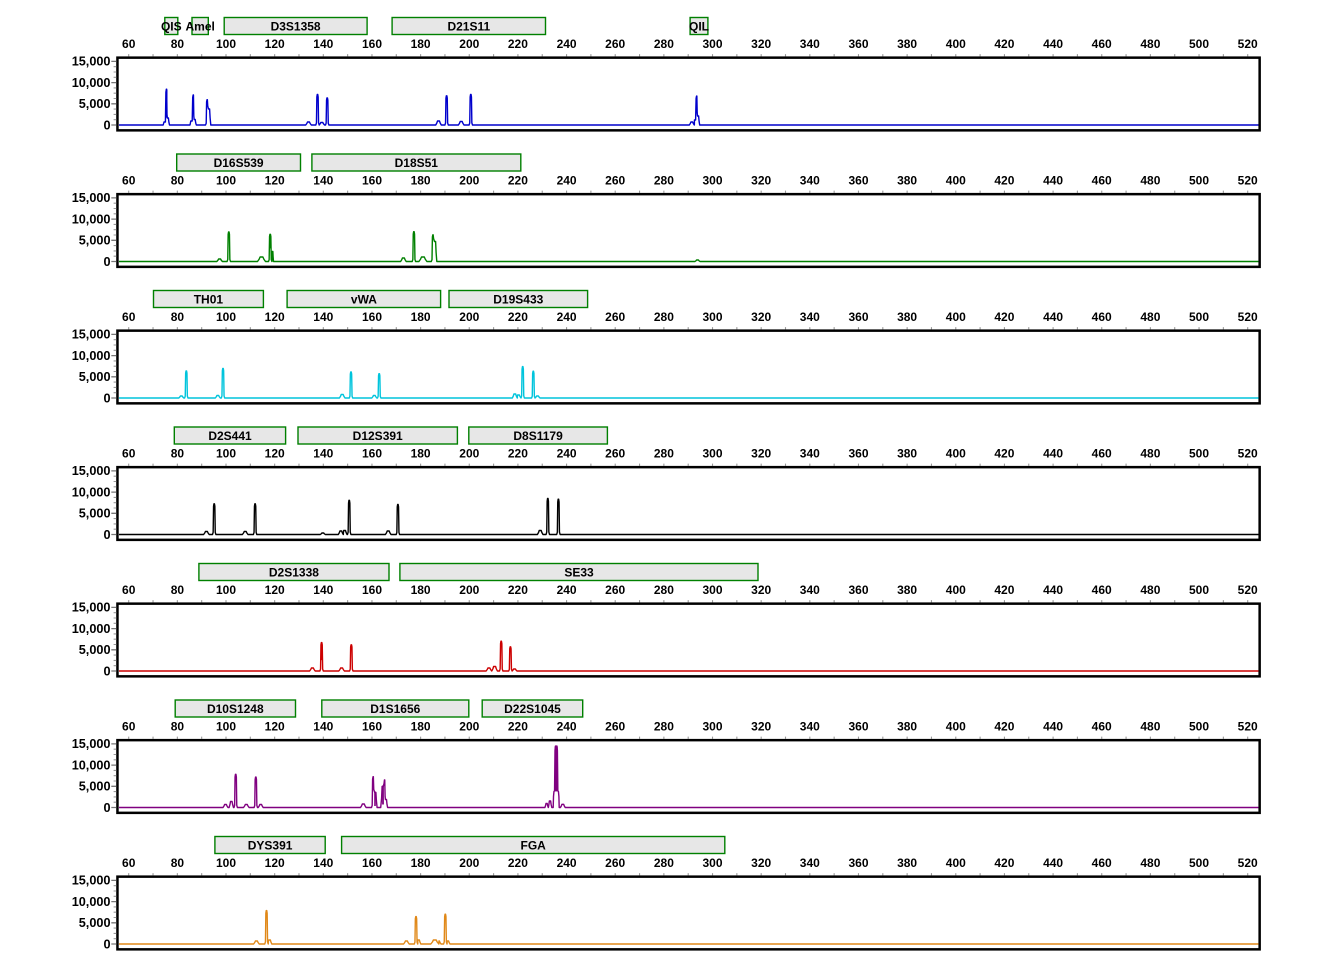  I want to click on svg-text: 10,000, so click(91, 492).